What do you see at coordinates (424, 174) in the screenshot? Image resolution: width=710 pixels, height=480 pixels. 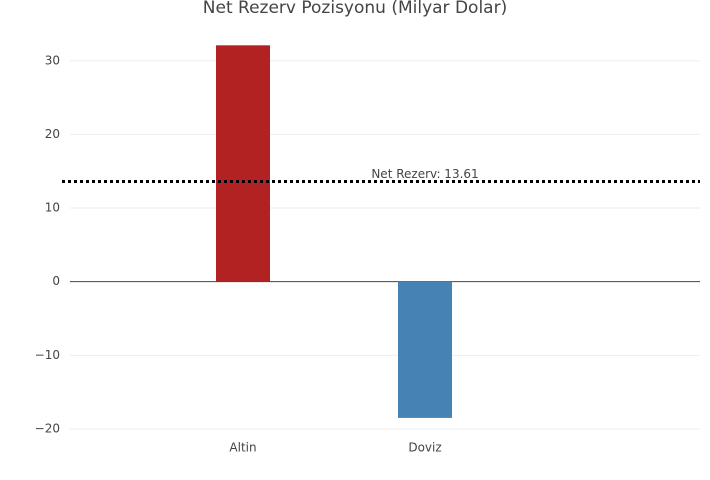 I see `reference-label: Net Rezerv: 13.61` at bounding box center [424, 174].